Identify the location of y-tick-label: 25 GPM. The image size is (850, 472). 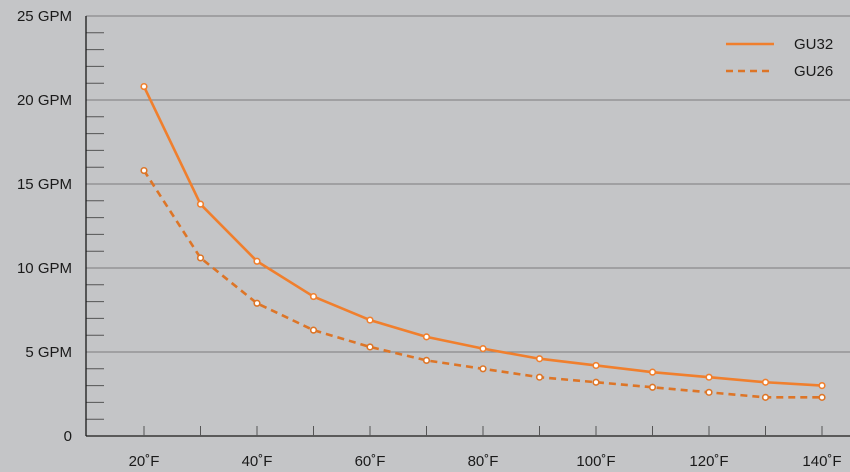
(44, 16).